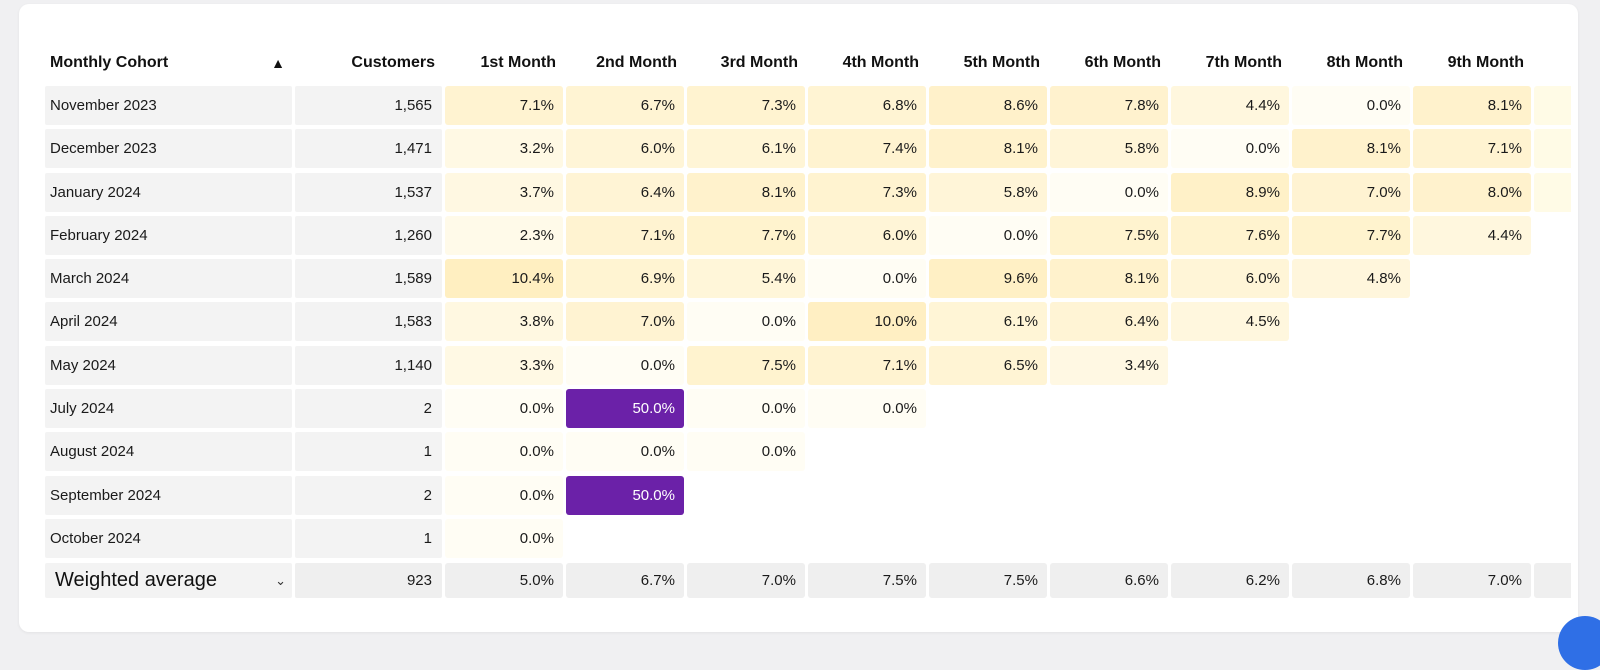 This screenshot has width=1600, height=670. What do you see at coordinates (1243, 62) in the screenshot?
I see `column-header: 7th Month` at bounding box center [1243, 62].